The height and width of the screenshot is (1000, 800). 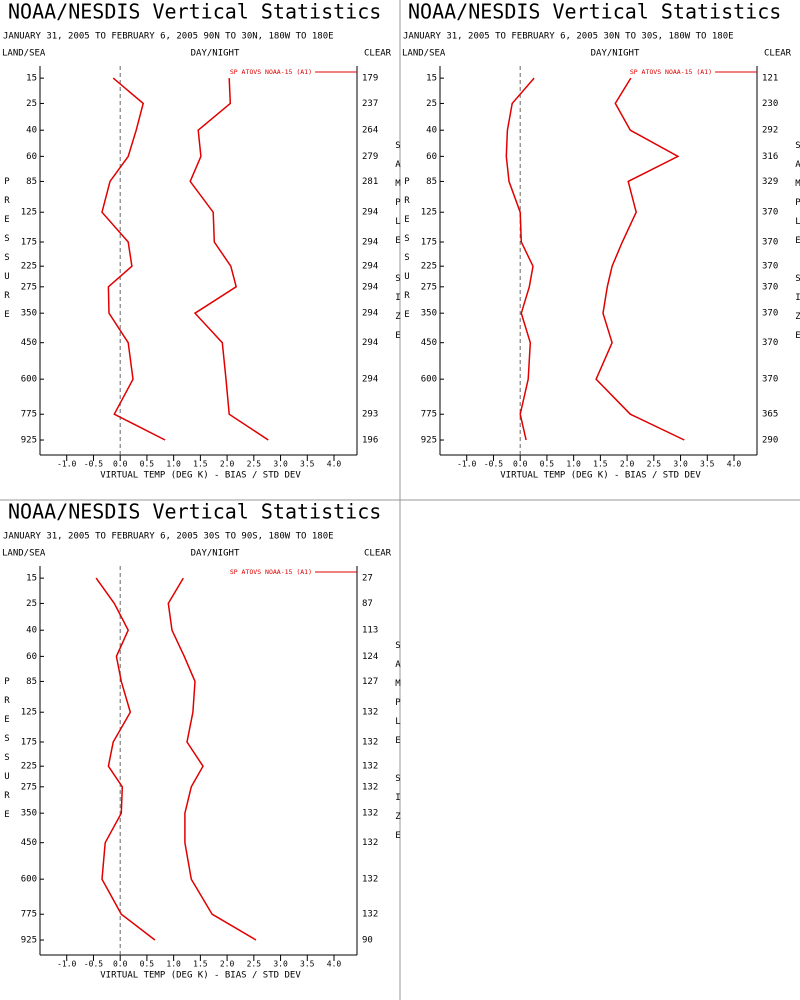 I want to click on x-axis-label: VIRTUAL TEMP (DEG K) - BIAS / STD DEV, so click(x=200, y=476).